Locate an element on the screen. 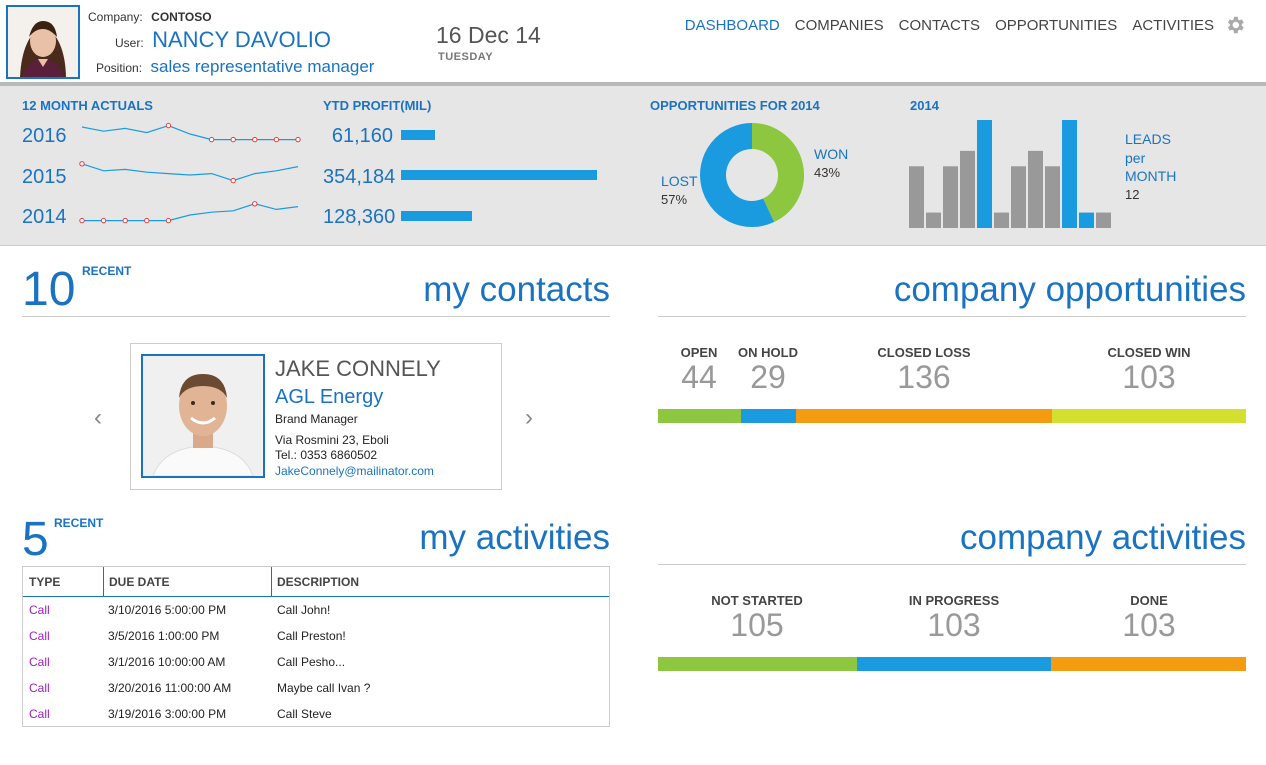  status-label: IN PROGRESS is located at coordinates (954, 600).